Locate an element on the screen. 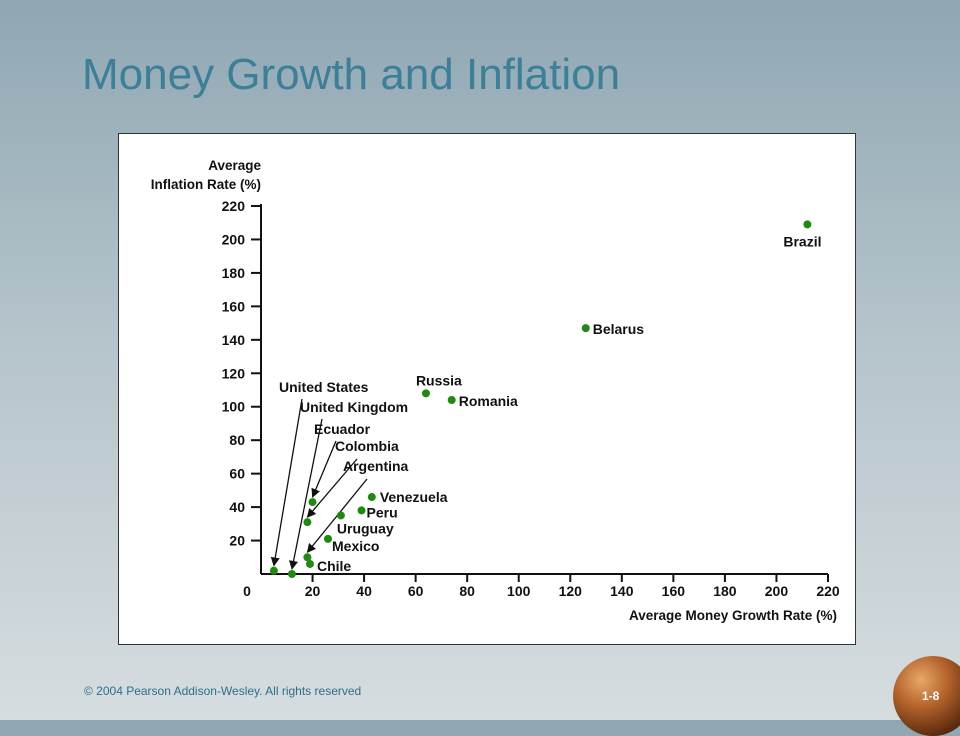 This screenshot has width=960, height=736. point-united-states is located at coordinates (273, 570).